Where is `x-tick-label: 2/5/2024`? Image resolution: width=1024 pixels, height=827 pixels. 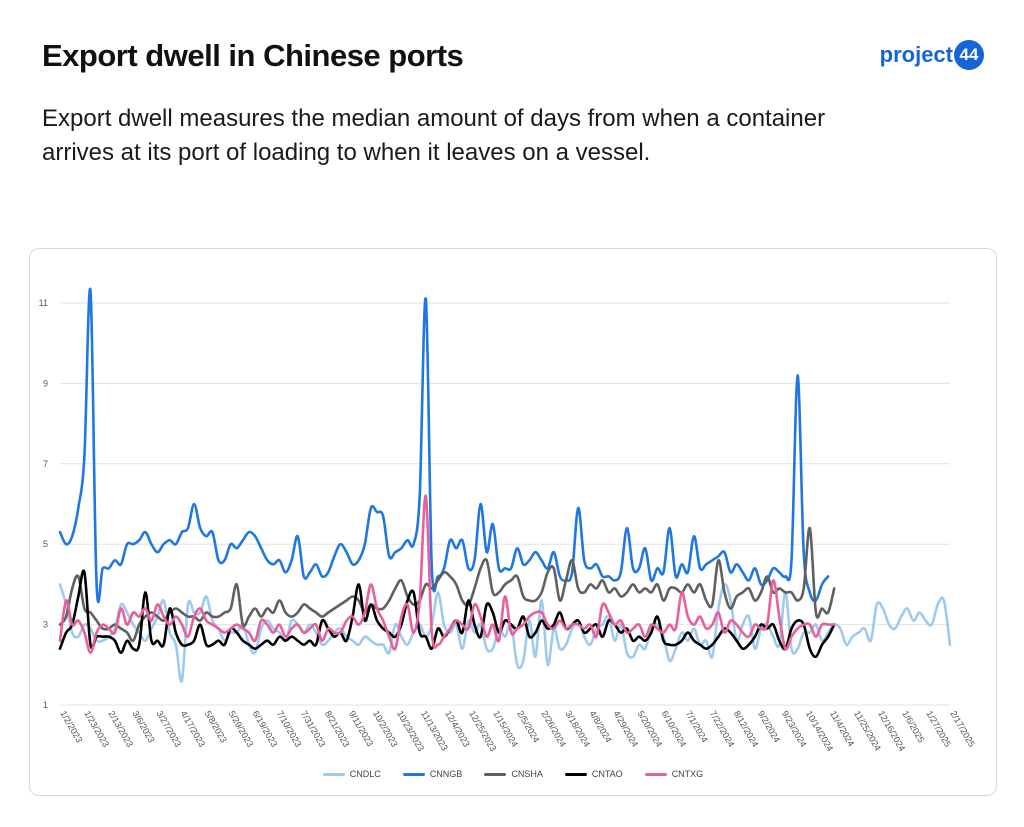
x-tick-label: 2/5/2024 is located at coordinates (528, 726).